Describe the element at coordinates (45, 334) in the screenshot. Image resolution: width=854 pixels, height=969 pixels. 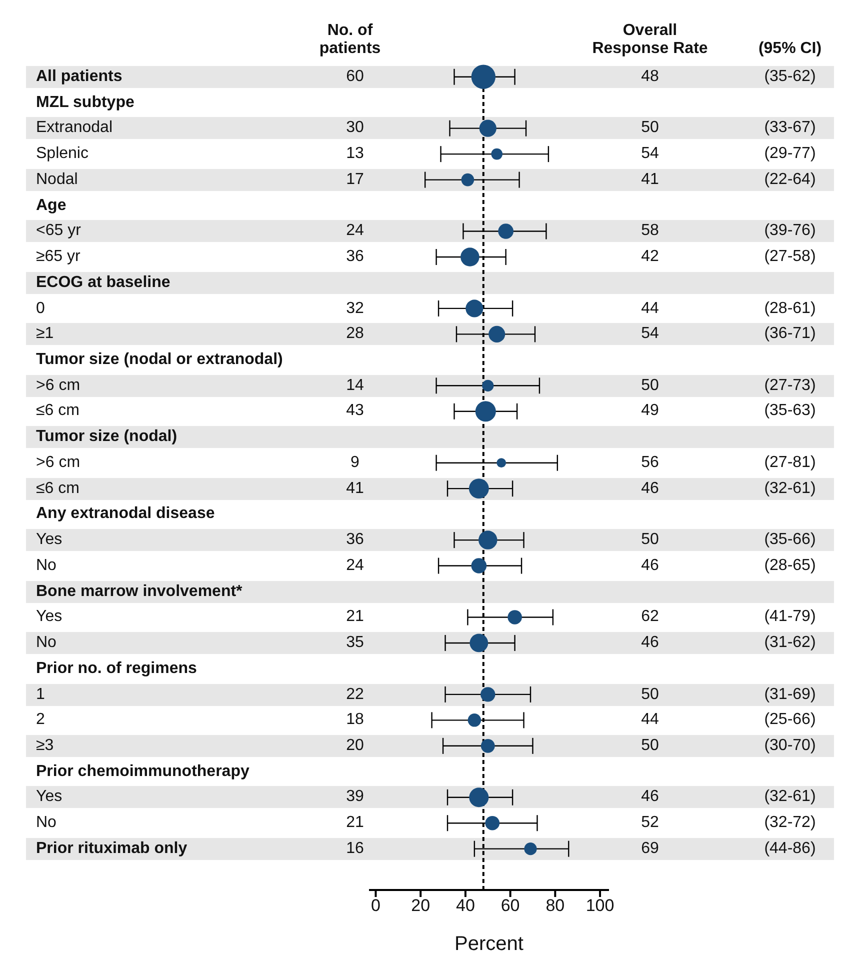
I see `y-tick-label: ≥1` at that location.